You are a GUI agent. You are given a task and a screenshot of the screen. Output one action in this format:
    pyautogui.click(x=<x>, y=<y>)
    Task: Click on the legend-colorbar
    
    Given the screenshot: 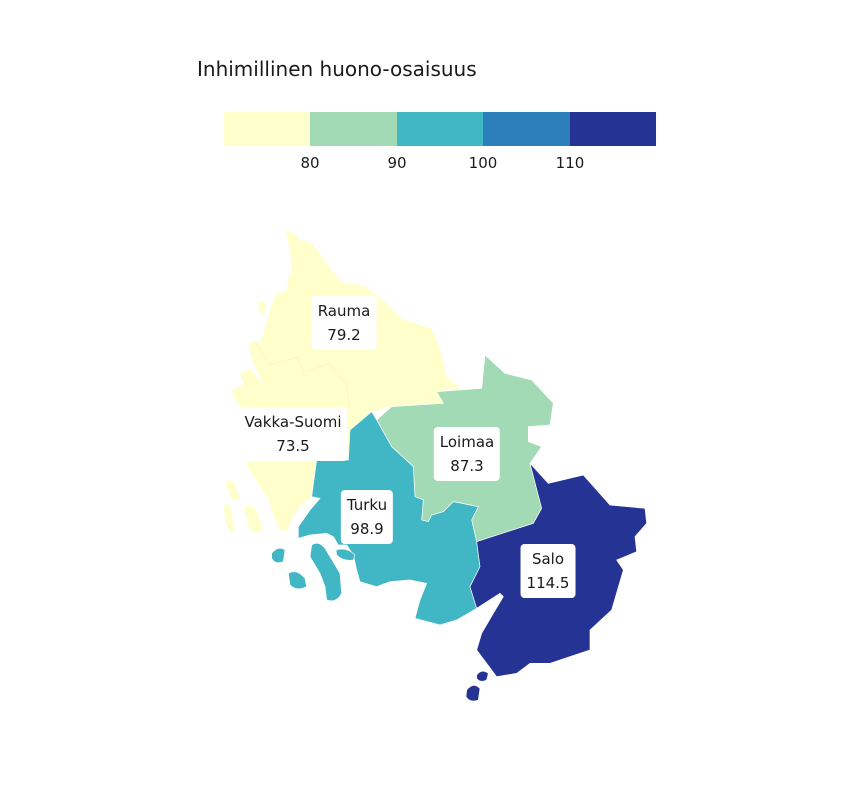 What is the action you would take?
    pyautogui.click(x=440, y=129)
    